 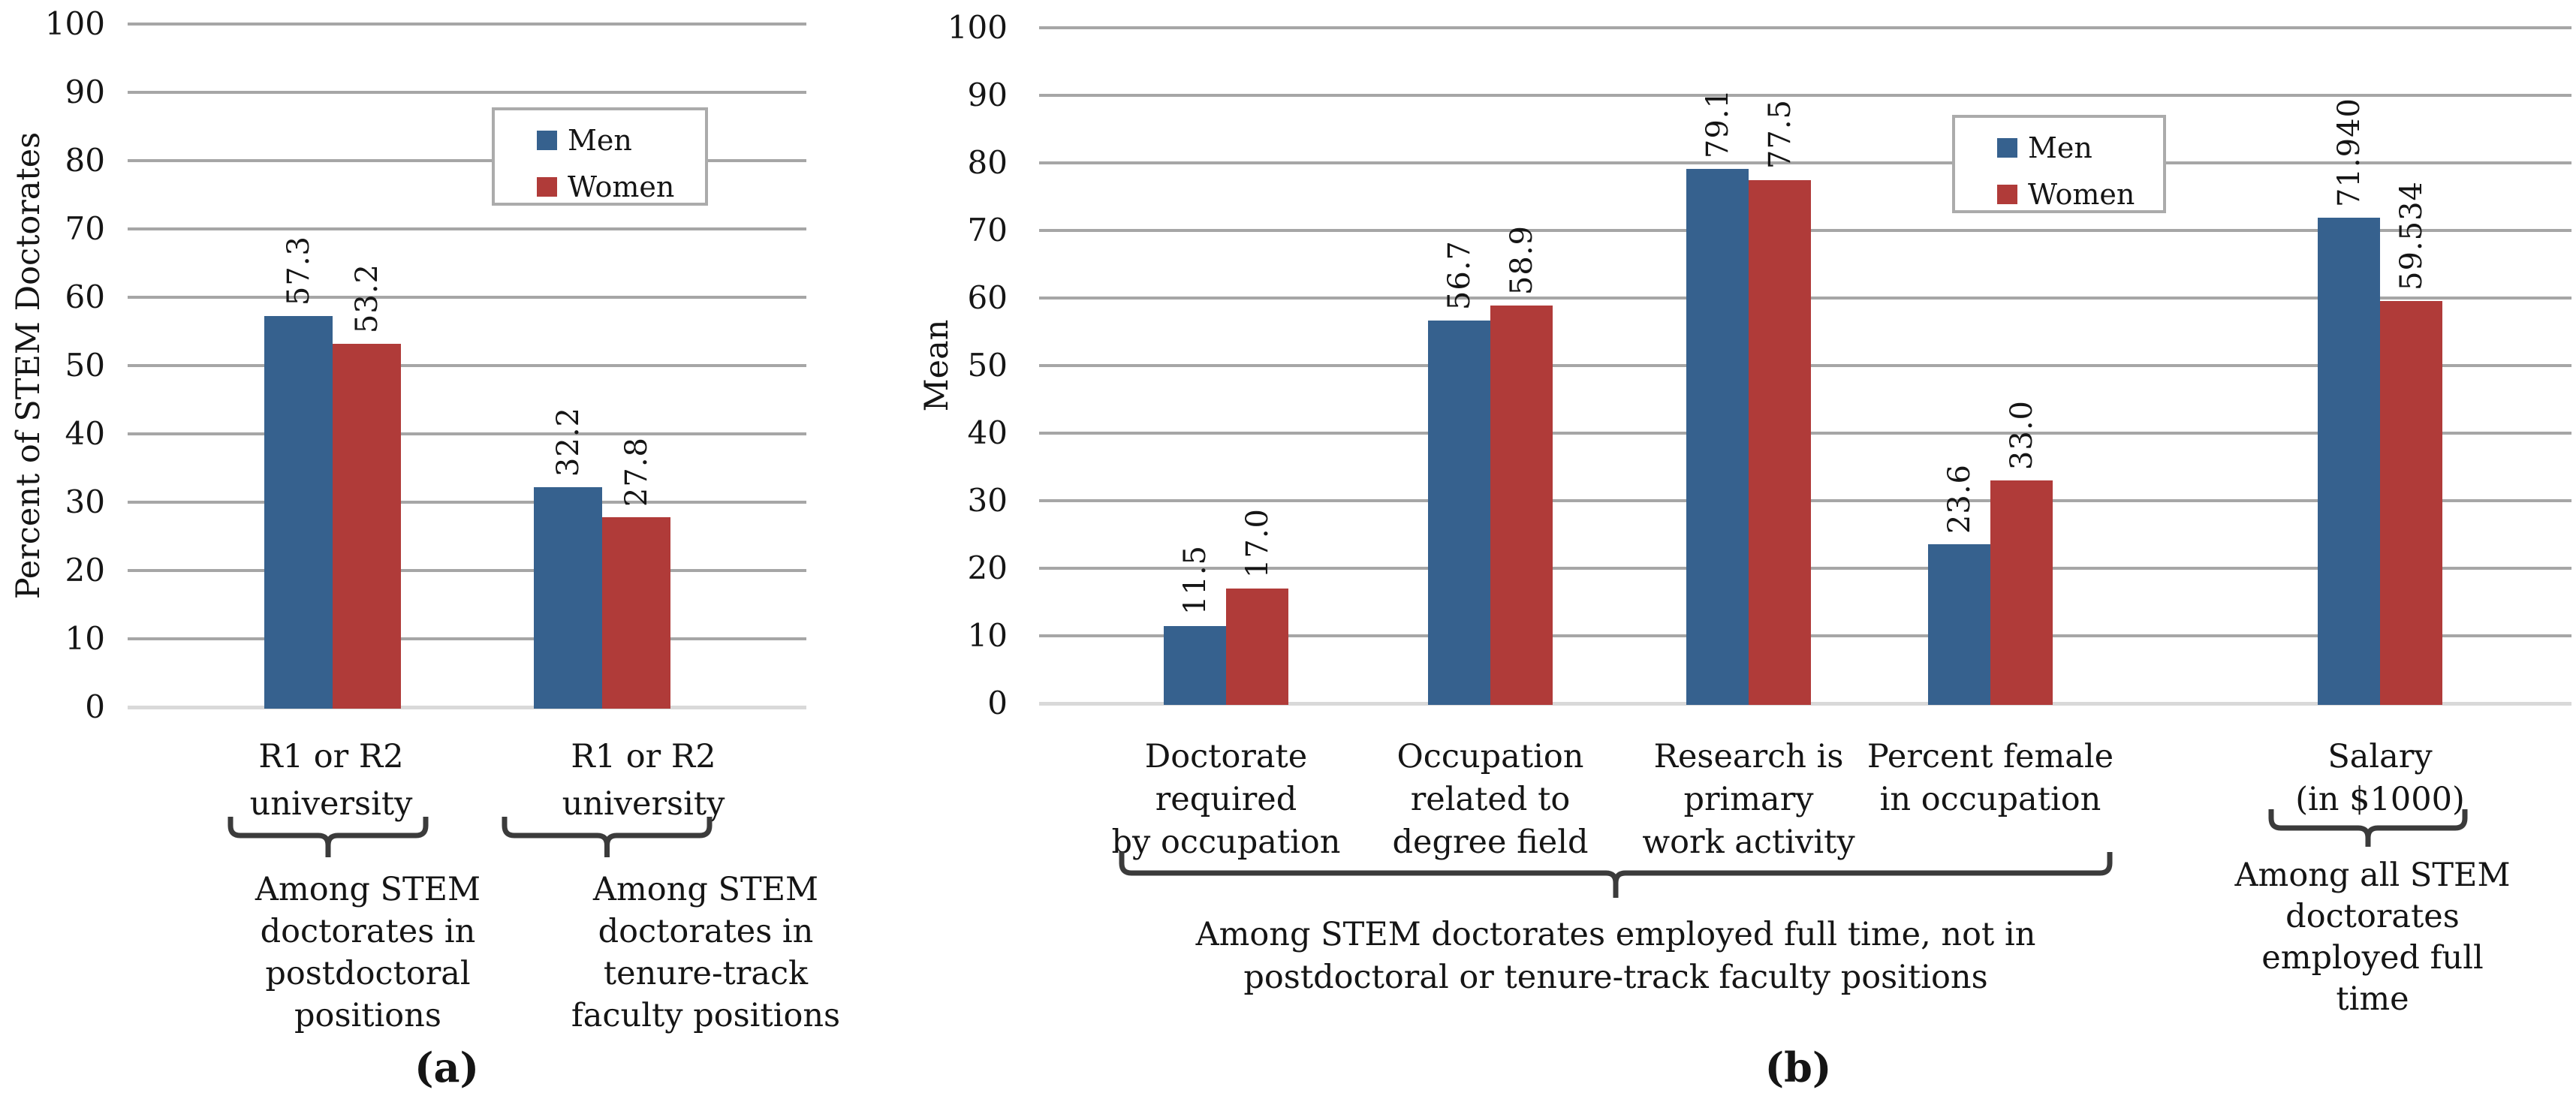 I want to click on category-label: (in $1000), so click(x=2380, y=799).